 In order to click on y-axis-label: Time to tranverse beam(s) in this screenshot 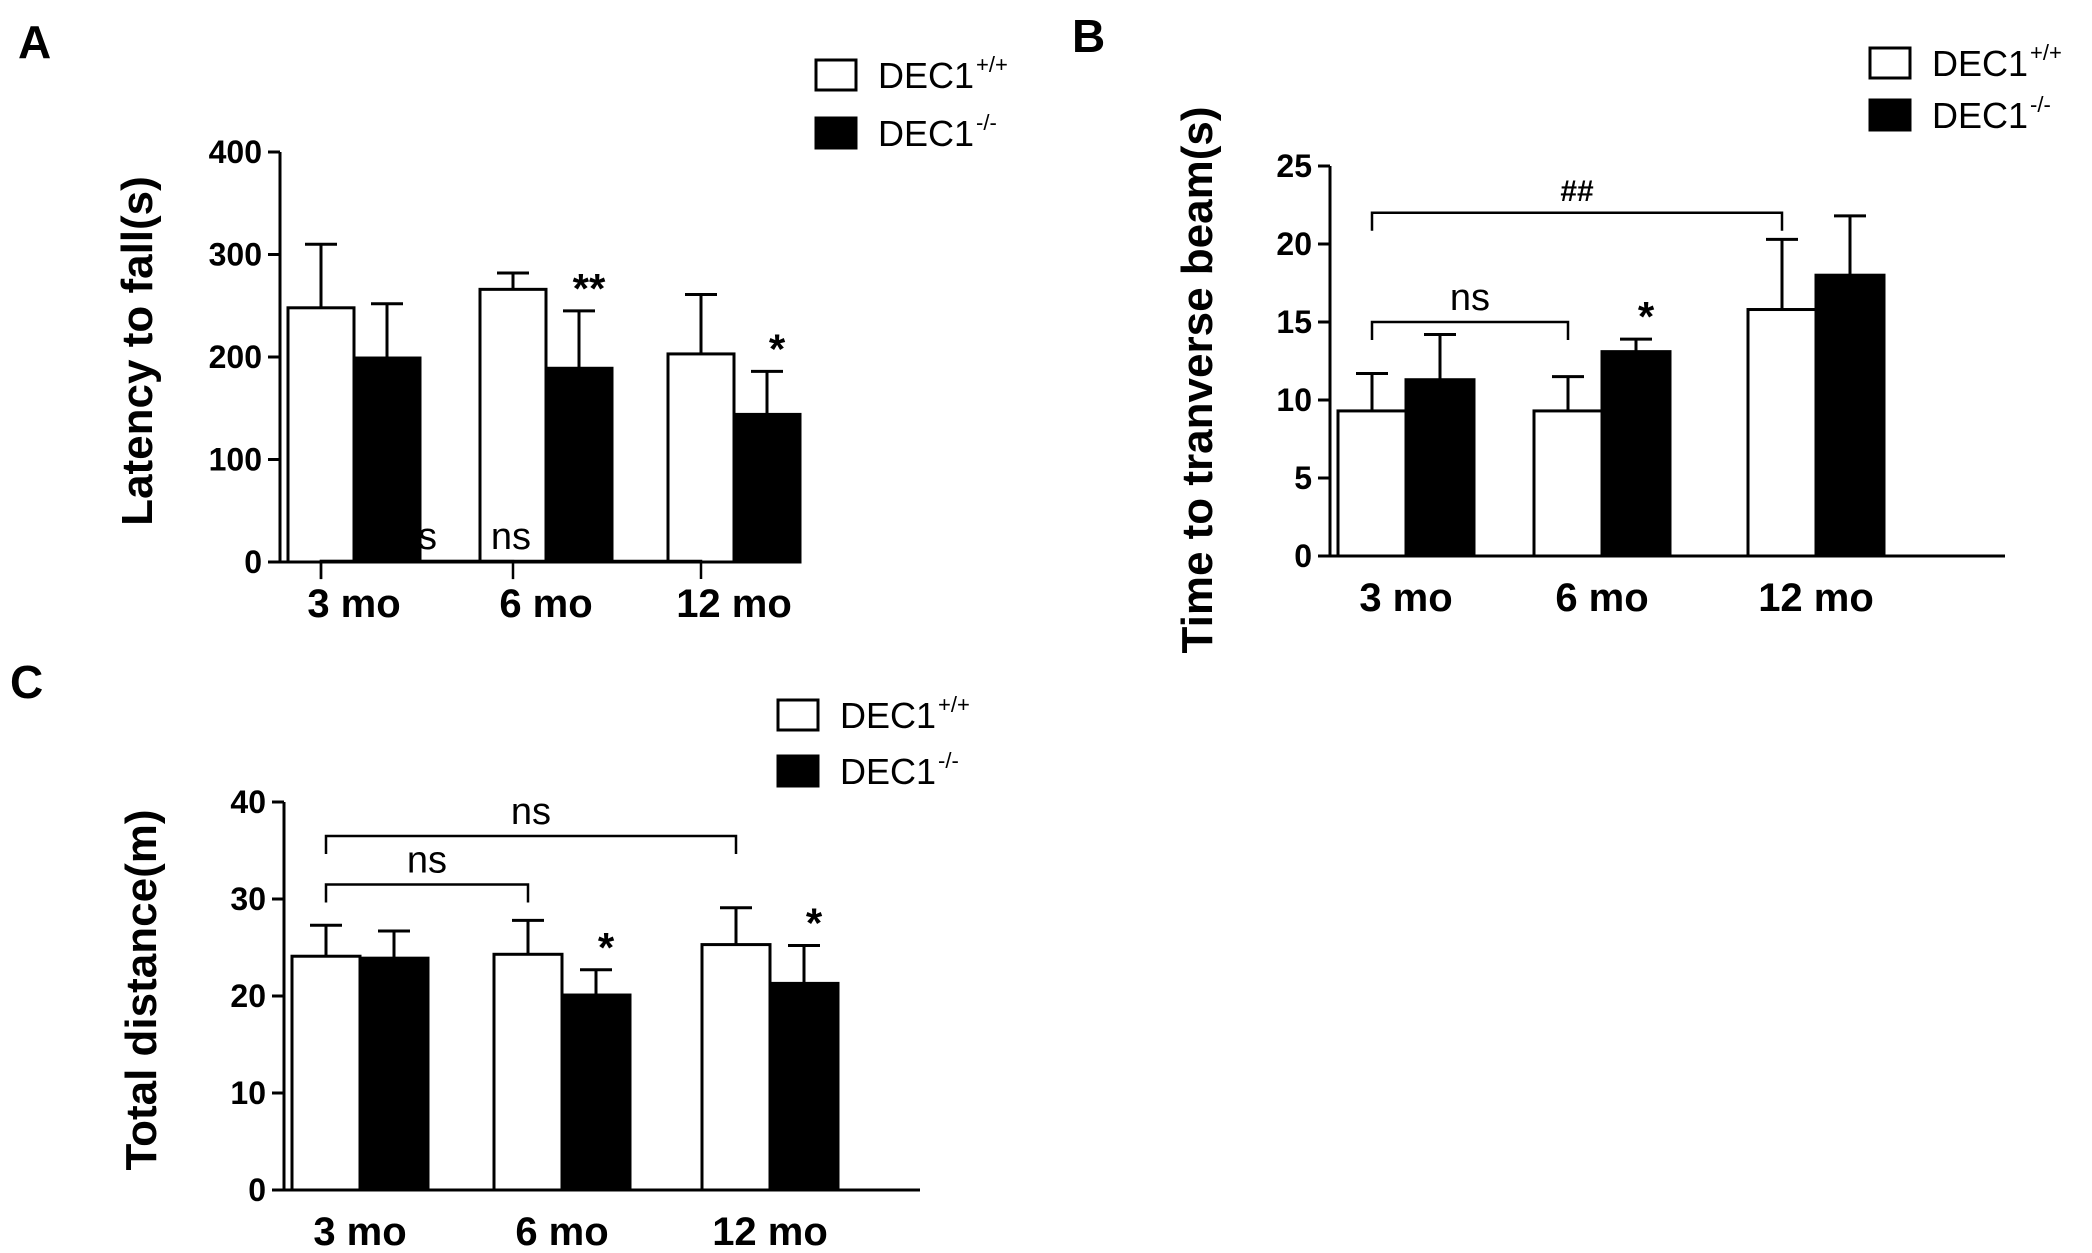, I will do `click(1197, 380)`.